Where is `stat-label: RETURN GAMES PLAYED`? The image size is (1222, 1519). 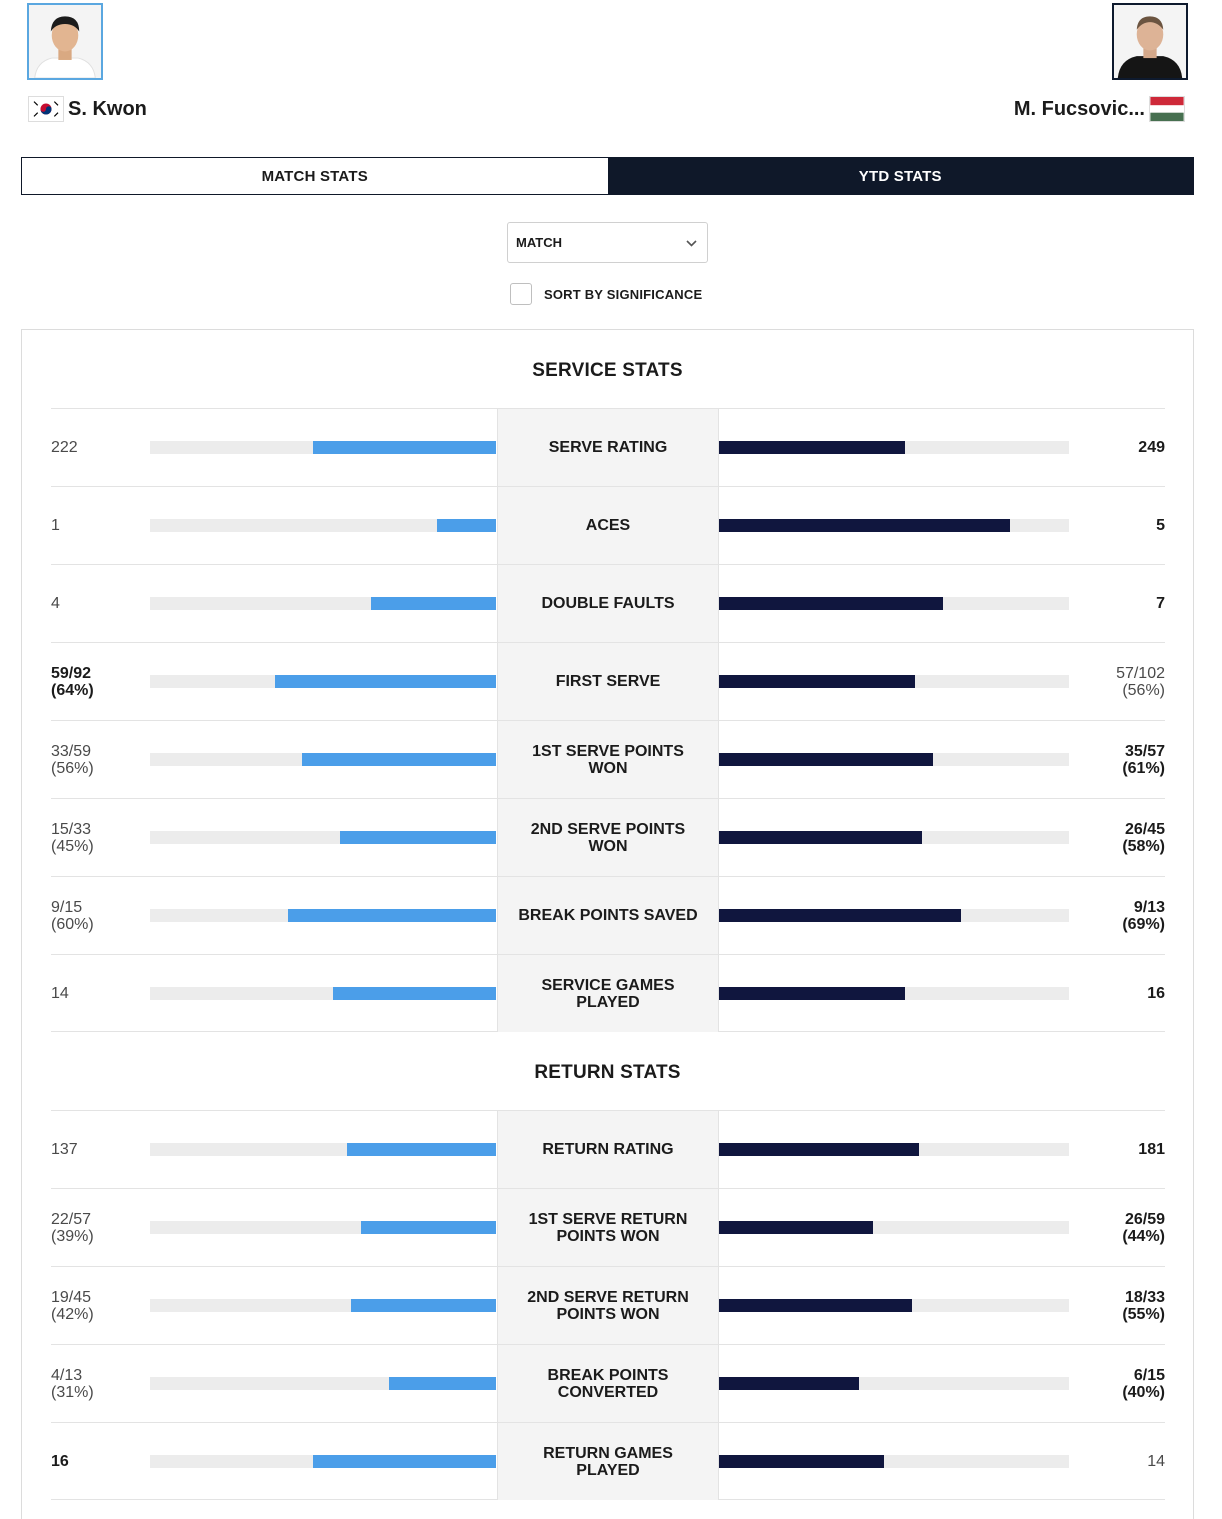
stat-label: RETURN GAMES PLAYED is located at coordinates (608, 1461).